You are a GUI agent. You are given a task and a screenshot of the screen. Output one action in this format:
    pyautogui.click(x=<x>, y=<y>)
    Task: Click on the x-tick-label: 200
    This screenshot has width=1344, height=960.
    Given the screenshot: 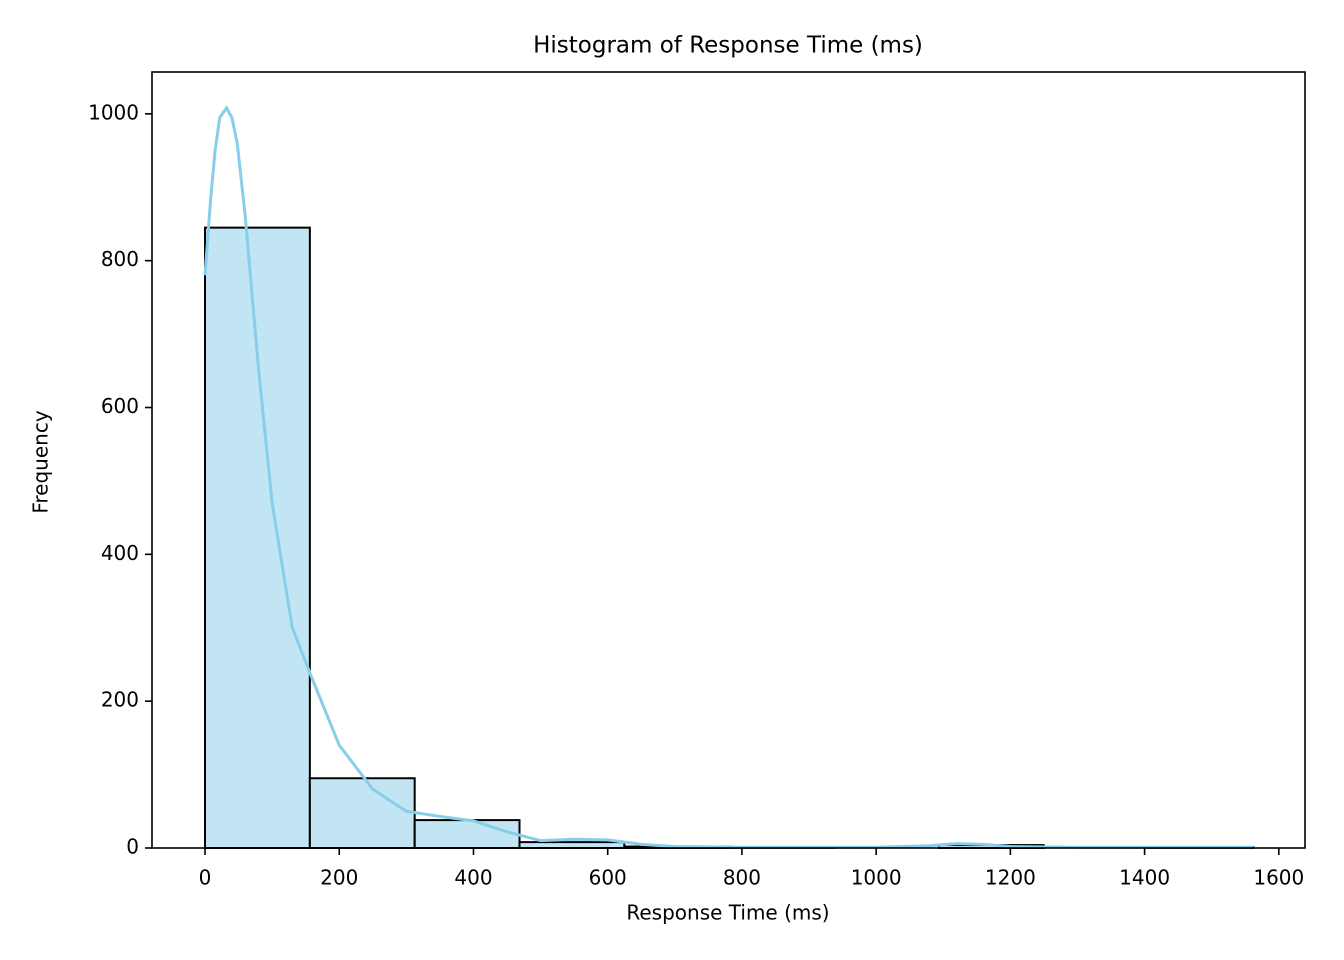 What is the action you would take?
    pyautogui.click(x=339, y=878)
    